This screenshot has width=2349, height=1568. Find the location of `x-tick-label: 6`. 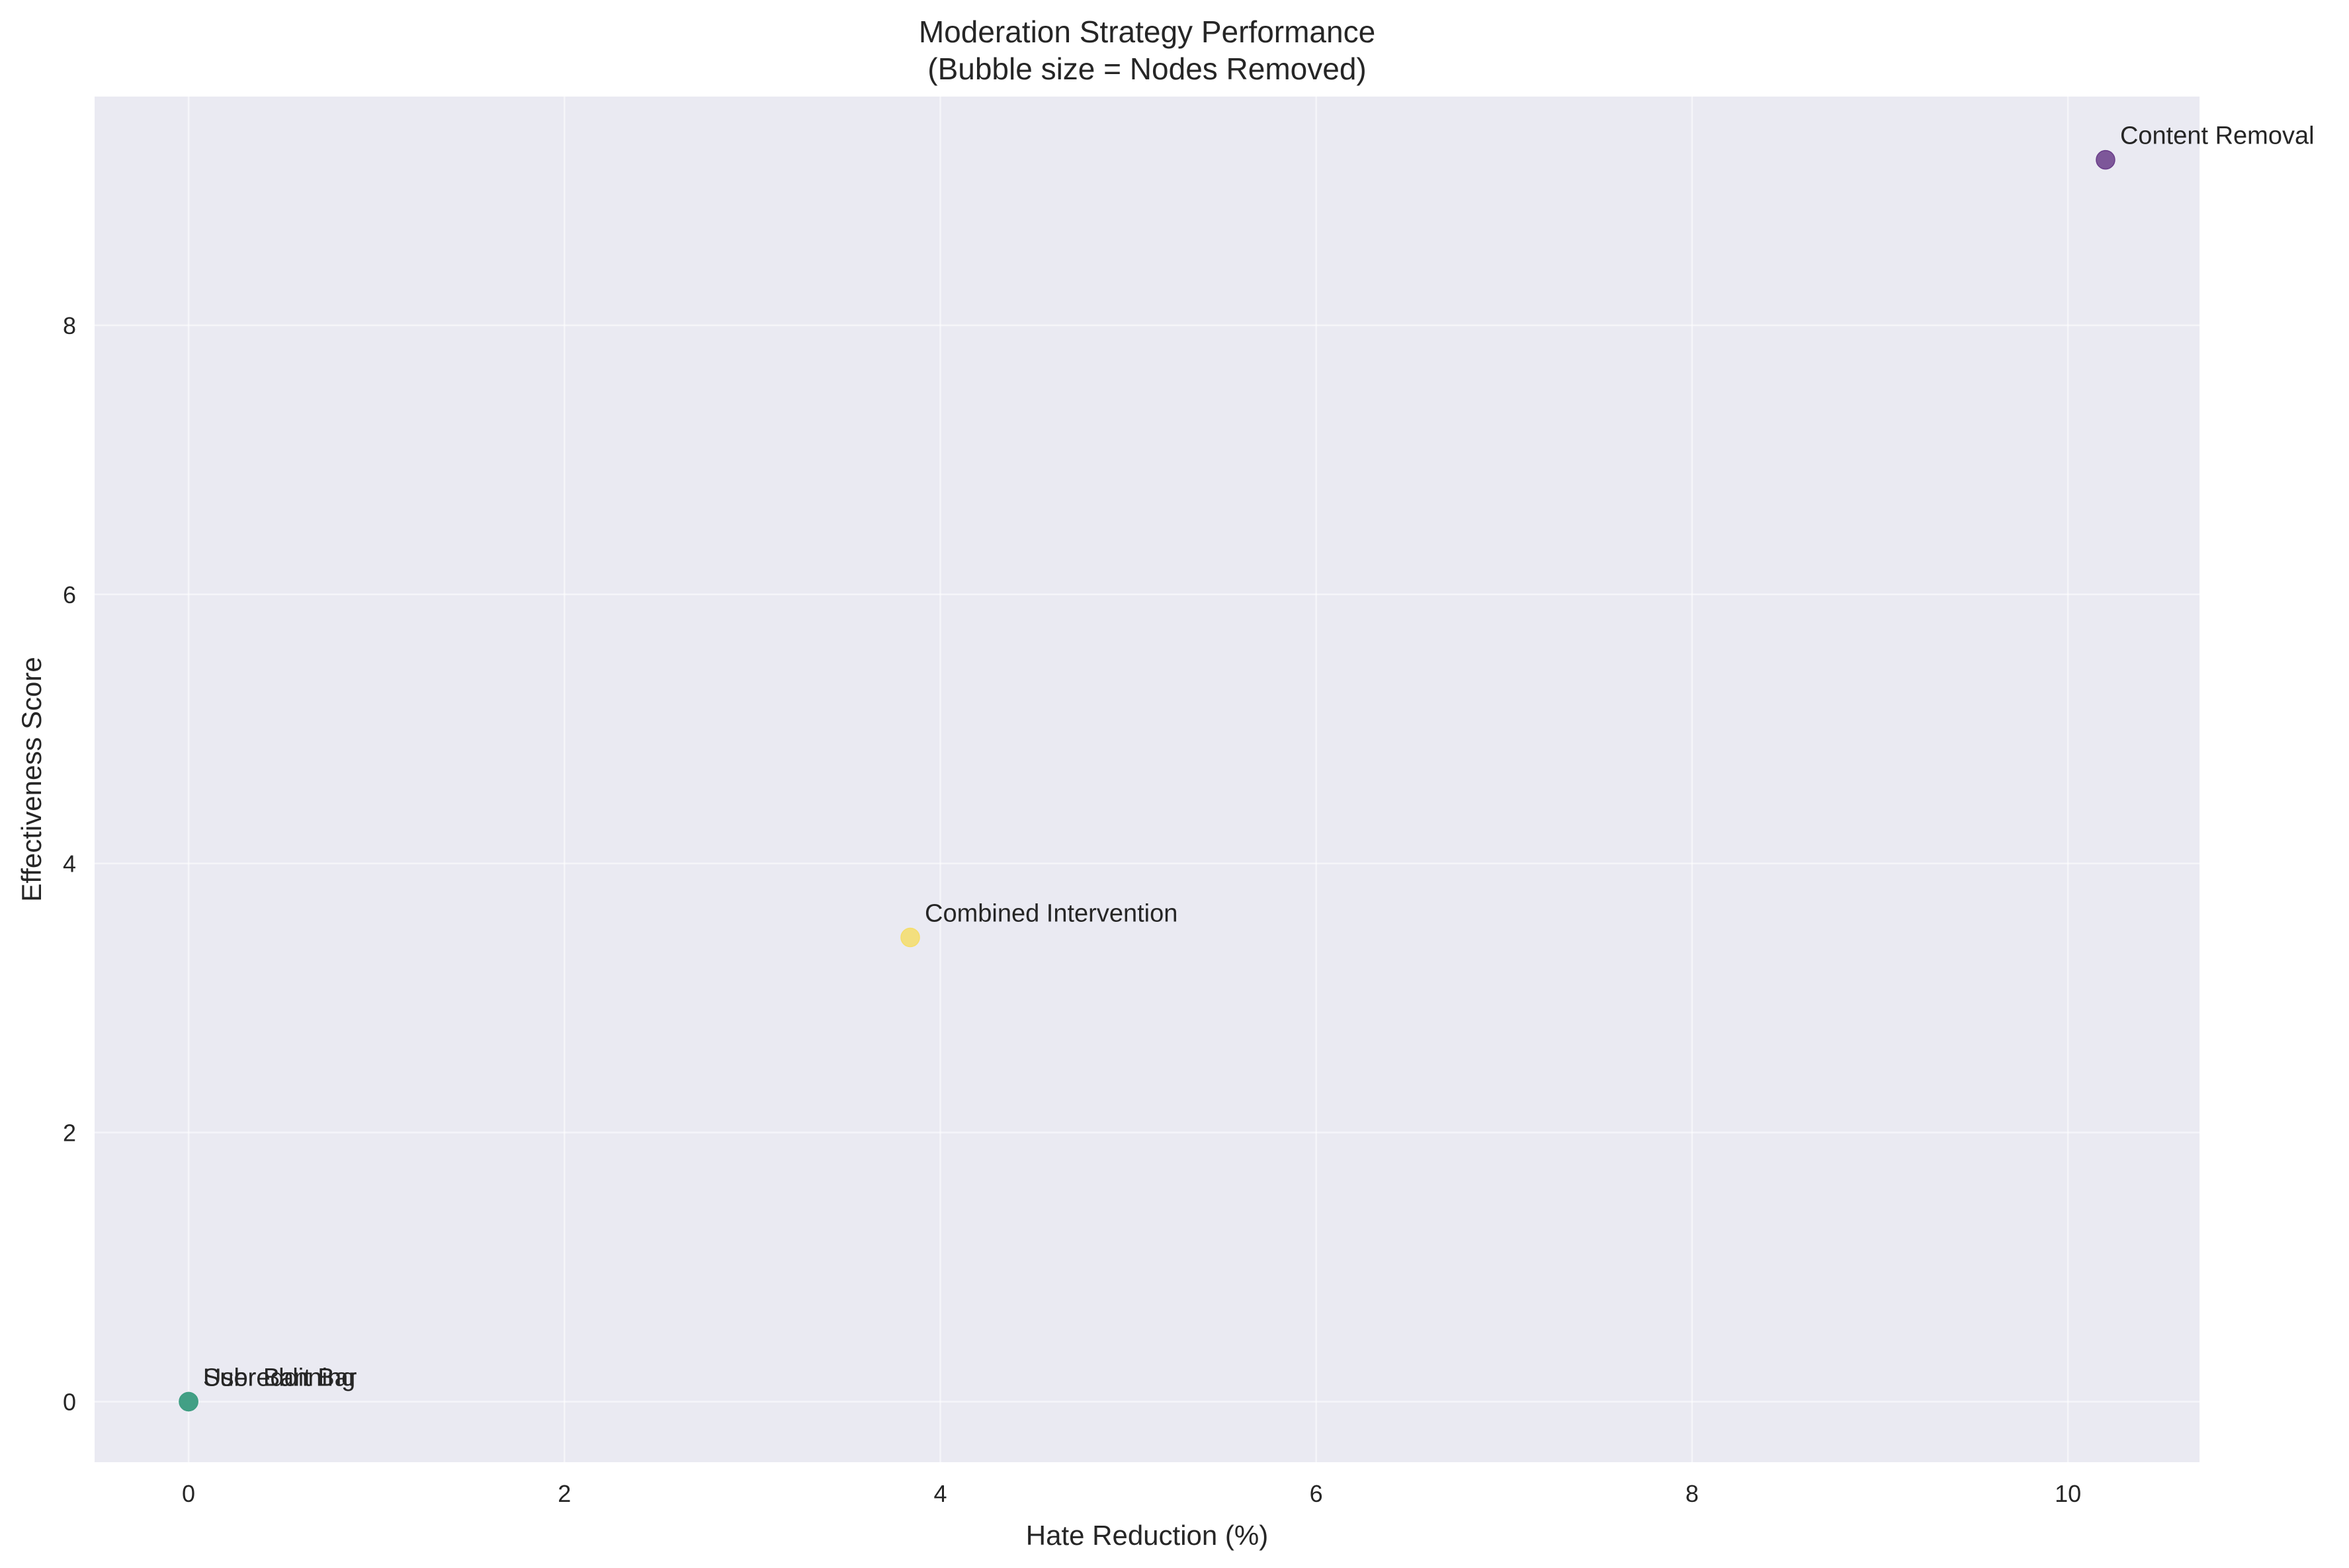

x-tick-label: 6 is located at coordinates (1316, 1493).